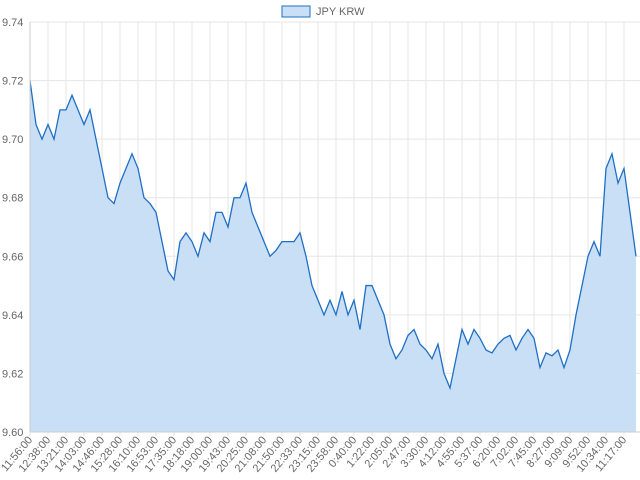 The width and height of the screenshot is (640, 480). Describe the element at coordinates (12, 199) in the screenshot. I see `y-tick-label: 9.68` at that location.